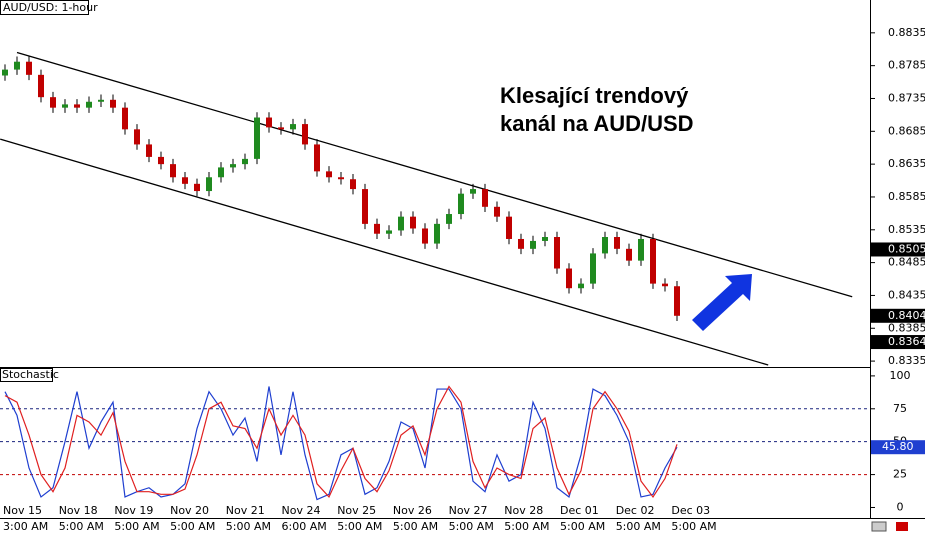 This screenshot has width=925, height=535. Describe the element at coordinates (25, 526) in the screenshot. I see `x-tick-label: 3:00 AM` at that location.